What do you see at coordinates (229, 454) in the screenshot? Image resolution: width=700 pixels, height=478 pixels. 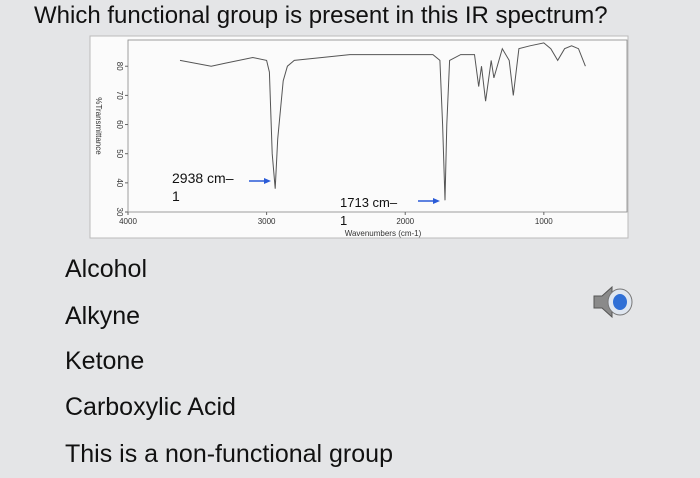 I see `option: This is a non-functional group` at bounding box center [229, 454].